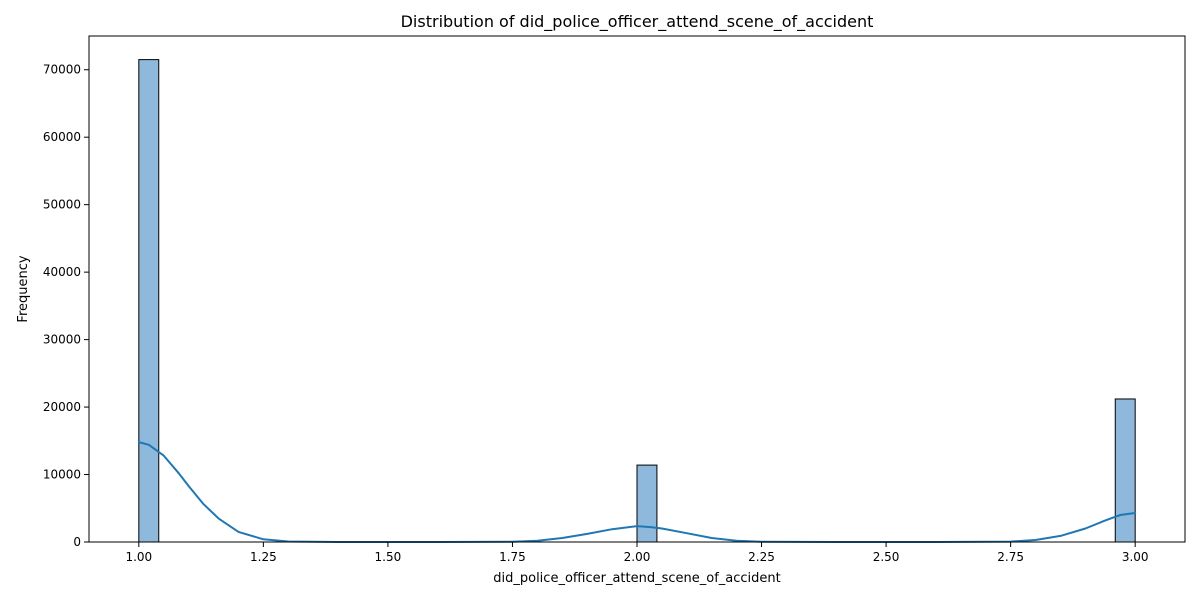 The height and width of the screenshot is (604, 1200). What do you see at coordinates (1135, 557) in the screenshot?
I see `x-tick-label: 3.00` at bounding box center [1135, 557].